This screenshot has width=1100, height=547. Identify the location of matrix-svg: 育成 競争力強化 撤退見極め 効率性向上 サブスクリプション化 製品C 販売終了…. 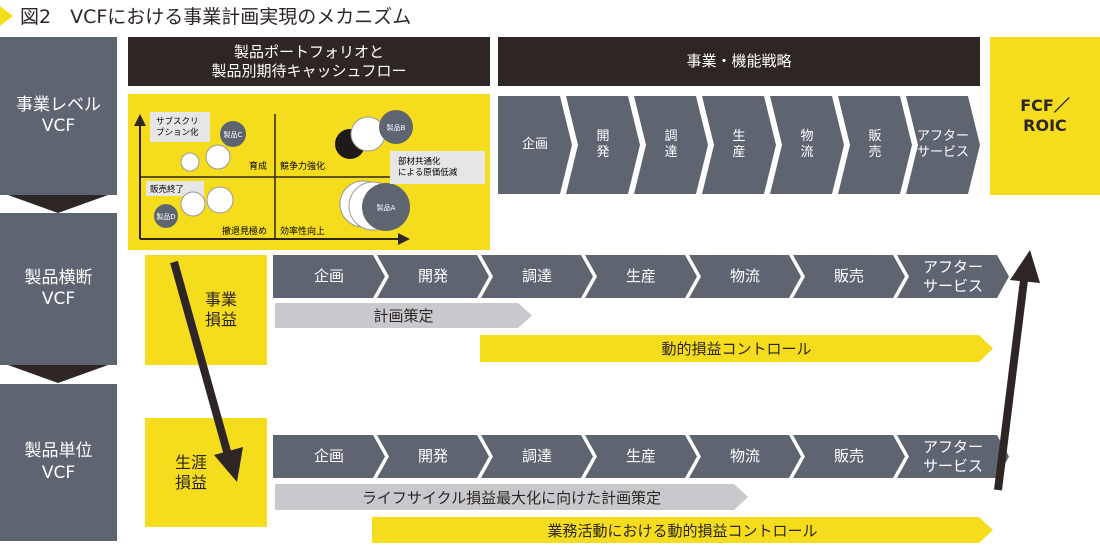
(309, 177).